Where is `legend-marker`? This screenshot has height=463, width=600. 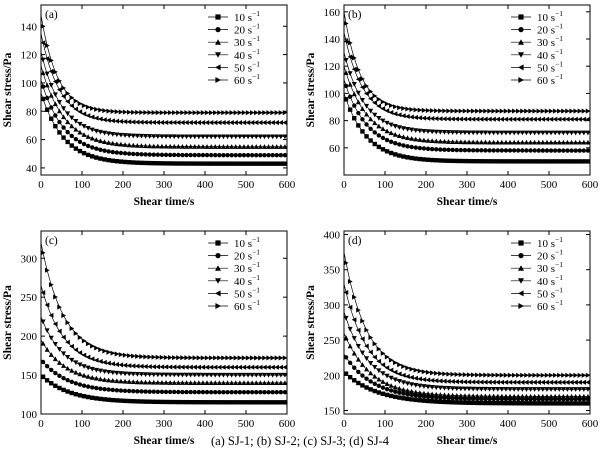
legend-marker is located at coordinates (521, 306).